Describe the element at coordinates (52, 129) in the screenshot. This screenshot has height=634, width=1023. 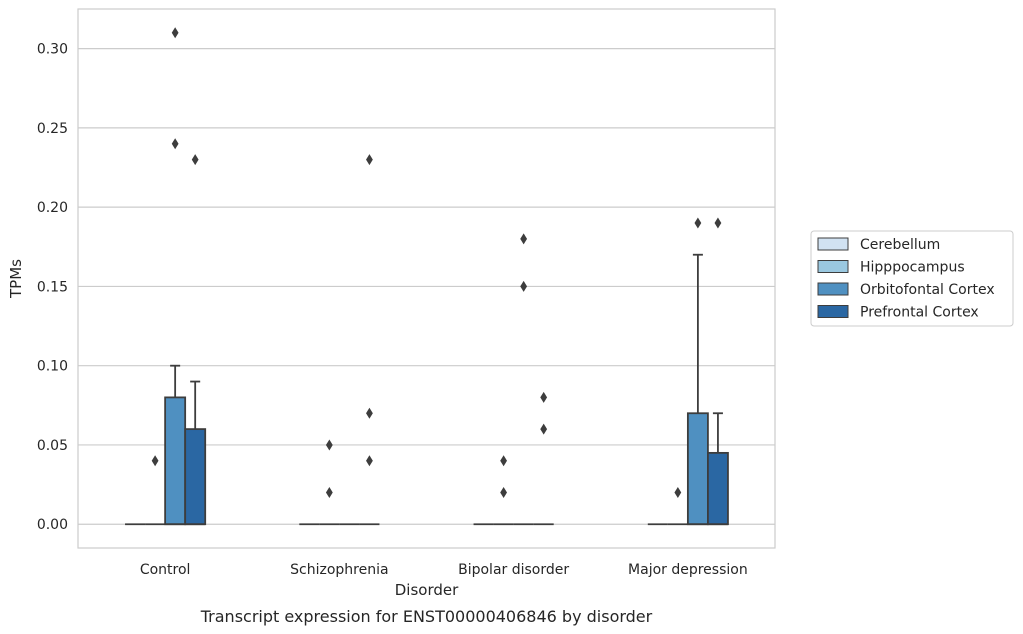
I see `y-tick-label: 0.25` at that location.